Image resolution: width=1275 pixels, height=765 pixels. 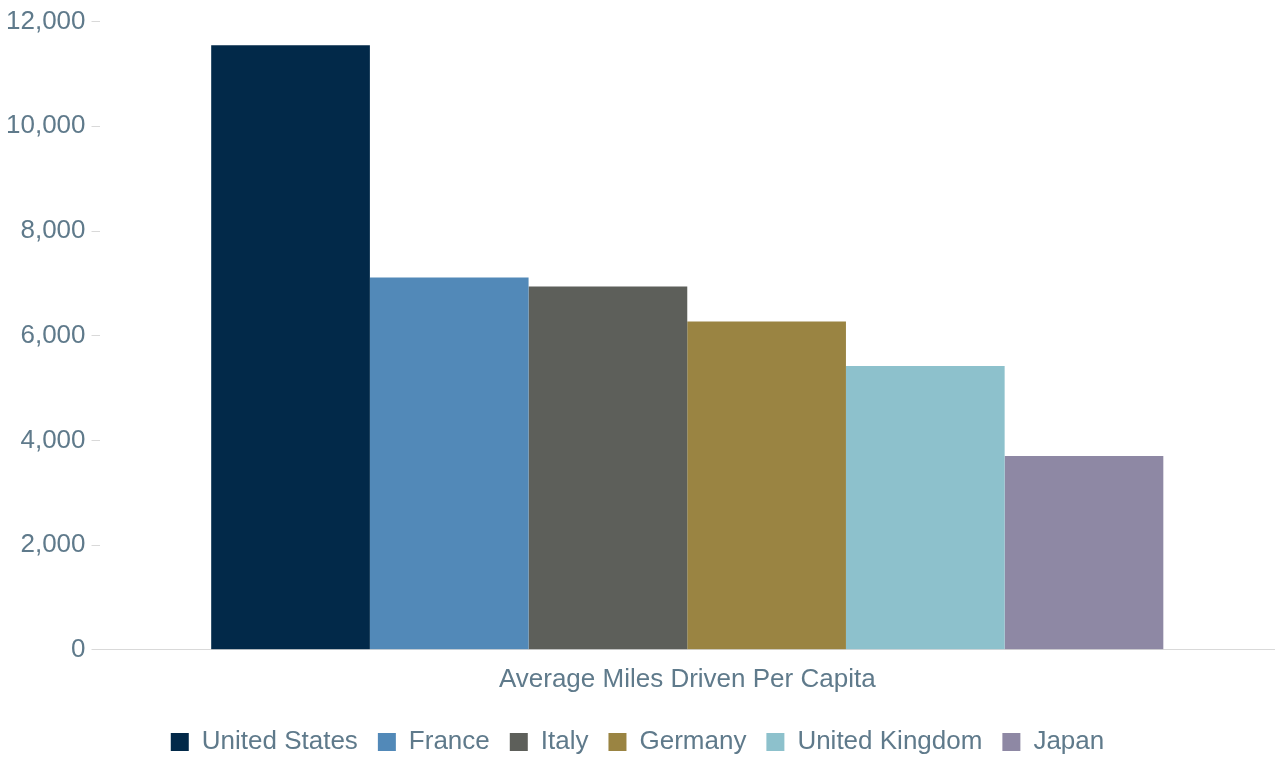 What do you see at coordinates (890, 740) in the screenshot?
I see `legend-label: United Kingdom` at bounding box center [890, 740].